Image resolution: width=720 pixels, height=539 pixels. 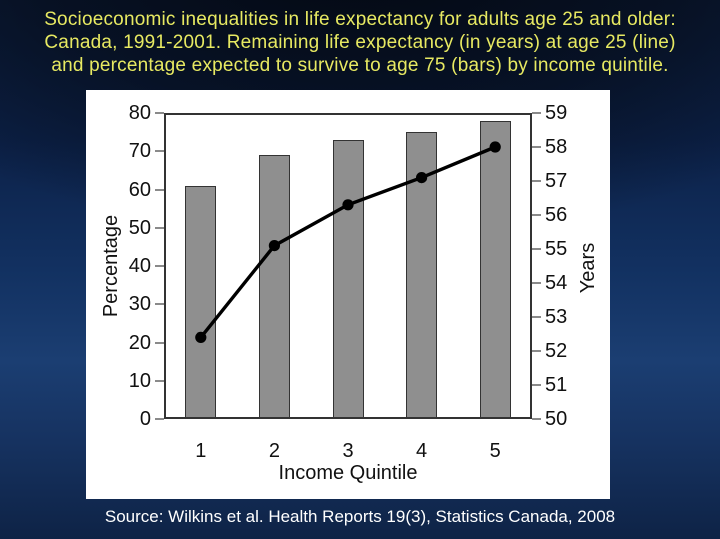 I want to click on x-axis-title: Income Quintile, so click(x=348, y=473).